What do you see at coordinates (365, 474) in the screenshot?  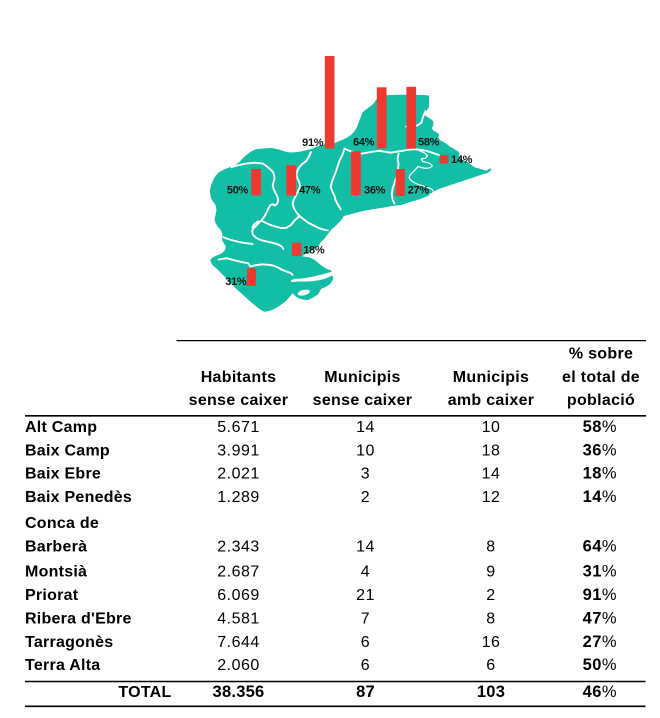 I see `svg-text: 3` at bounding box center [365, 474].